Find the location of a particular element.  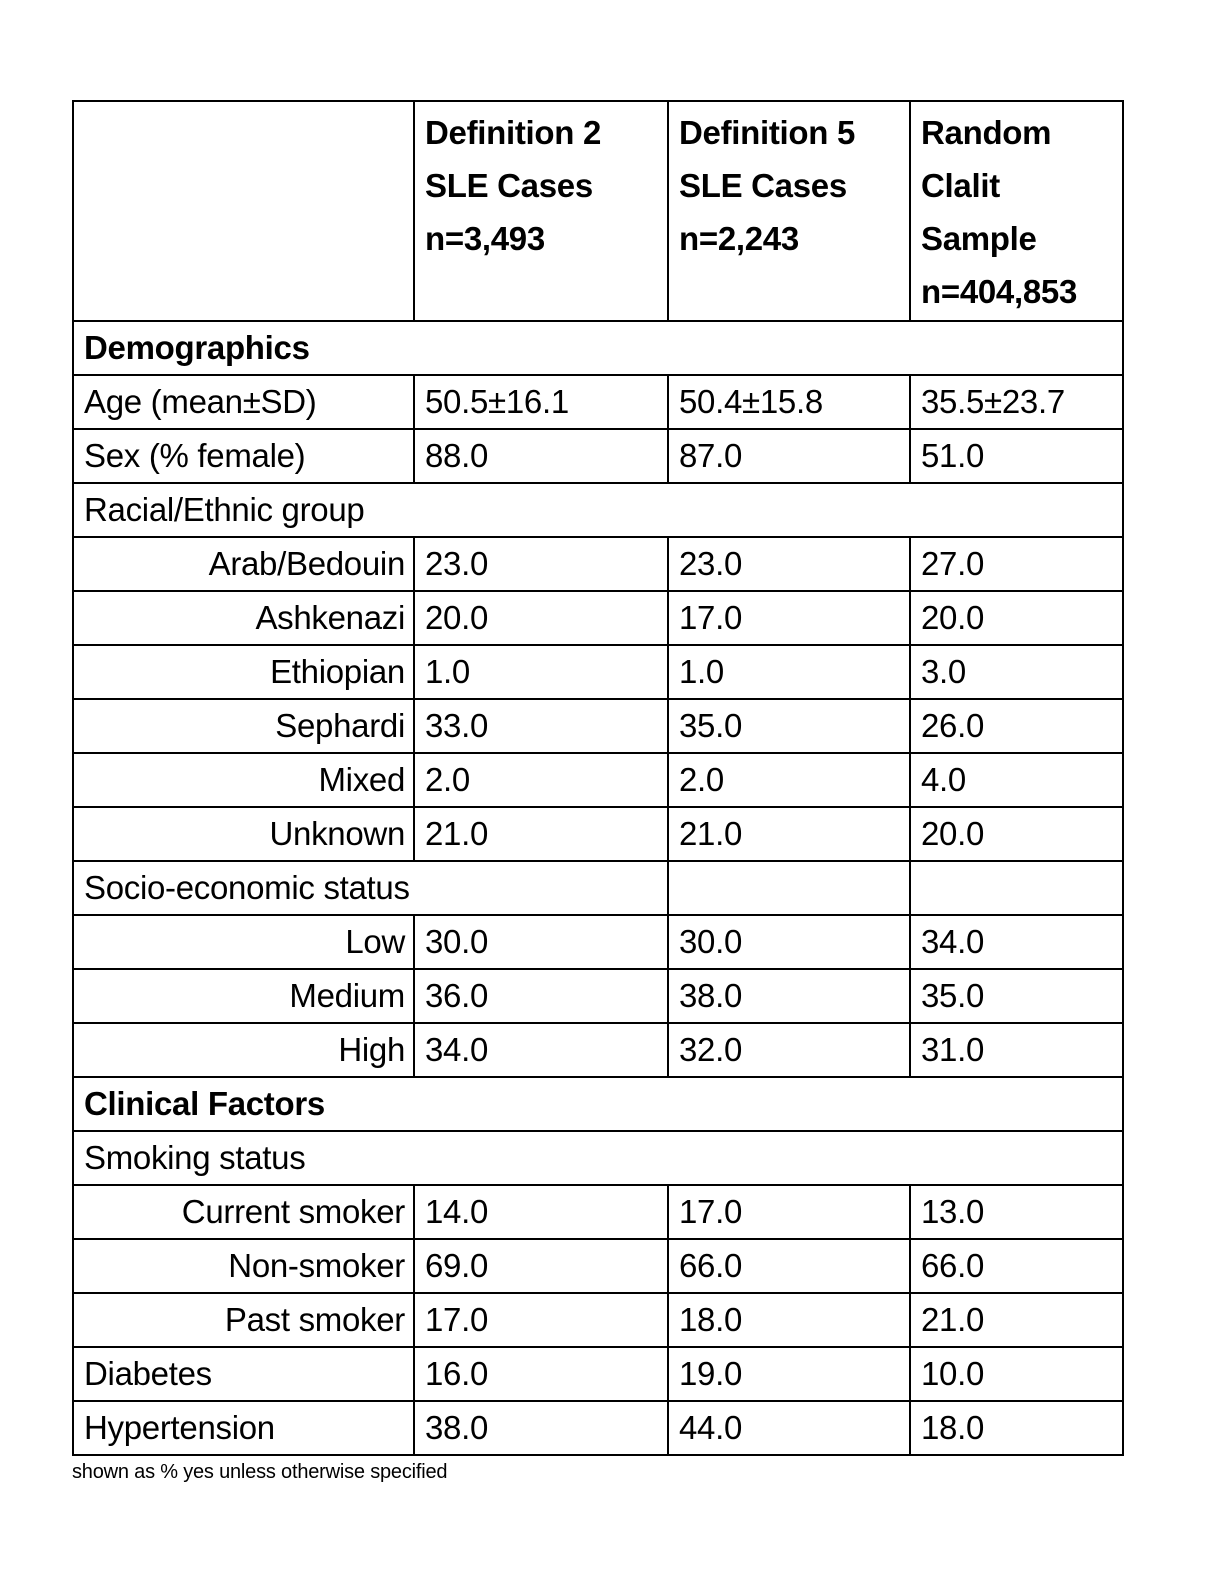

table-row: Ethiopian 1.0 1.0 3.0 is located at coordinates (598, 672).